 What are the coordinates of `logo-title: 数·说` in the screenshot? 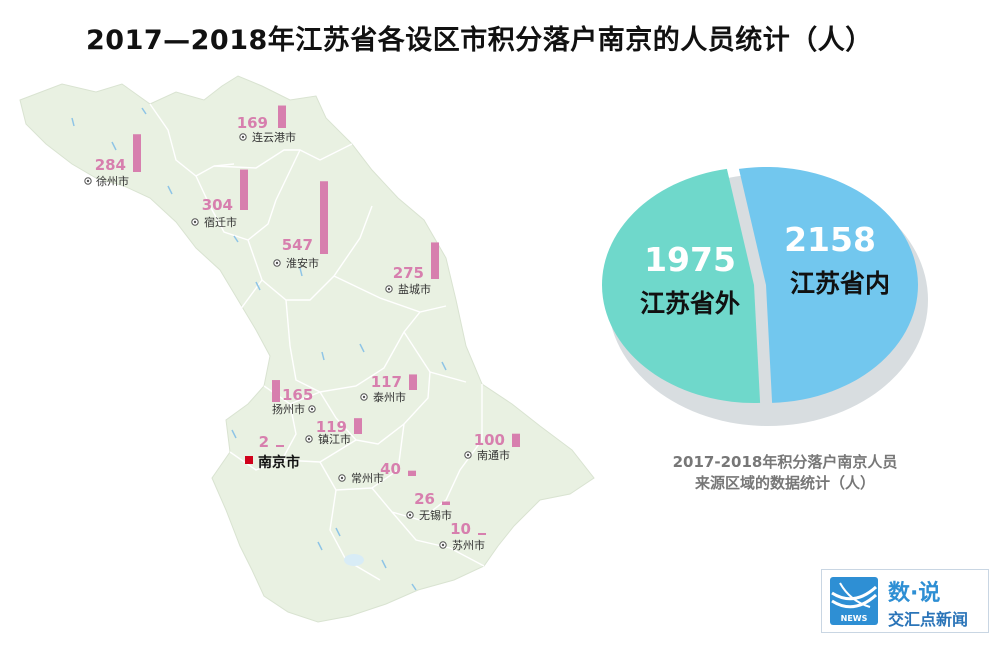 It's located at (914, 593).